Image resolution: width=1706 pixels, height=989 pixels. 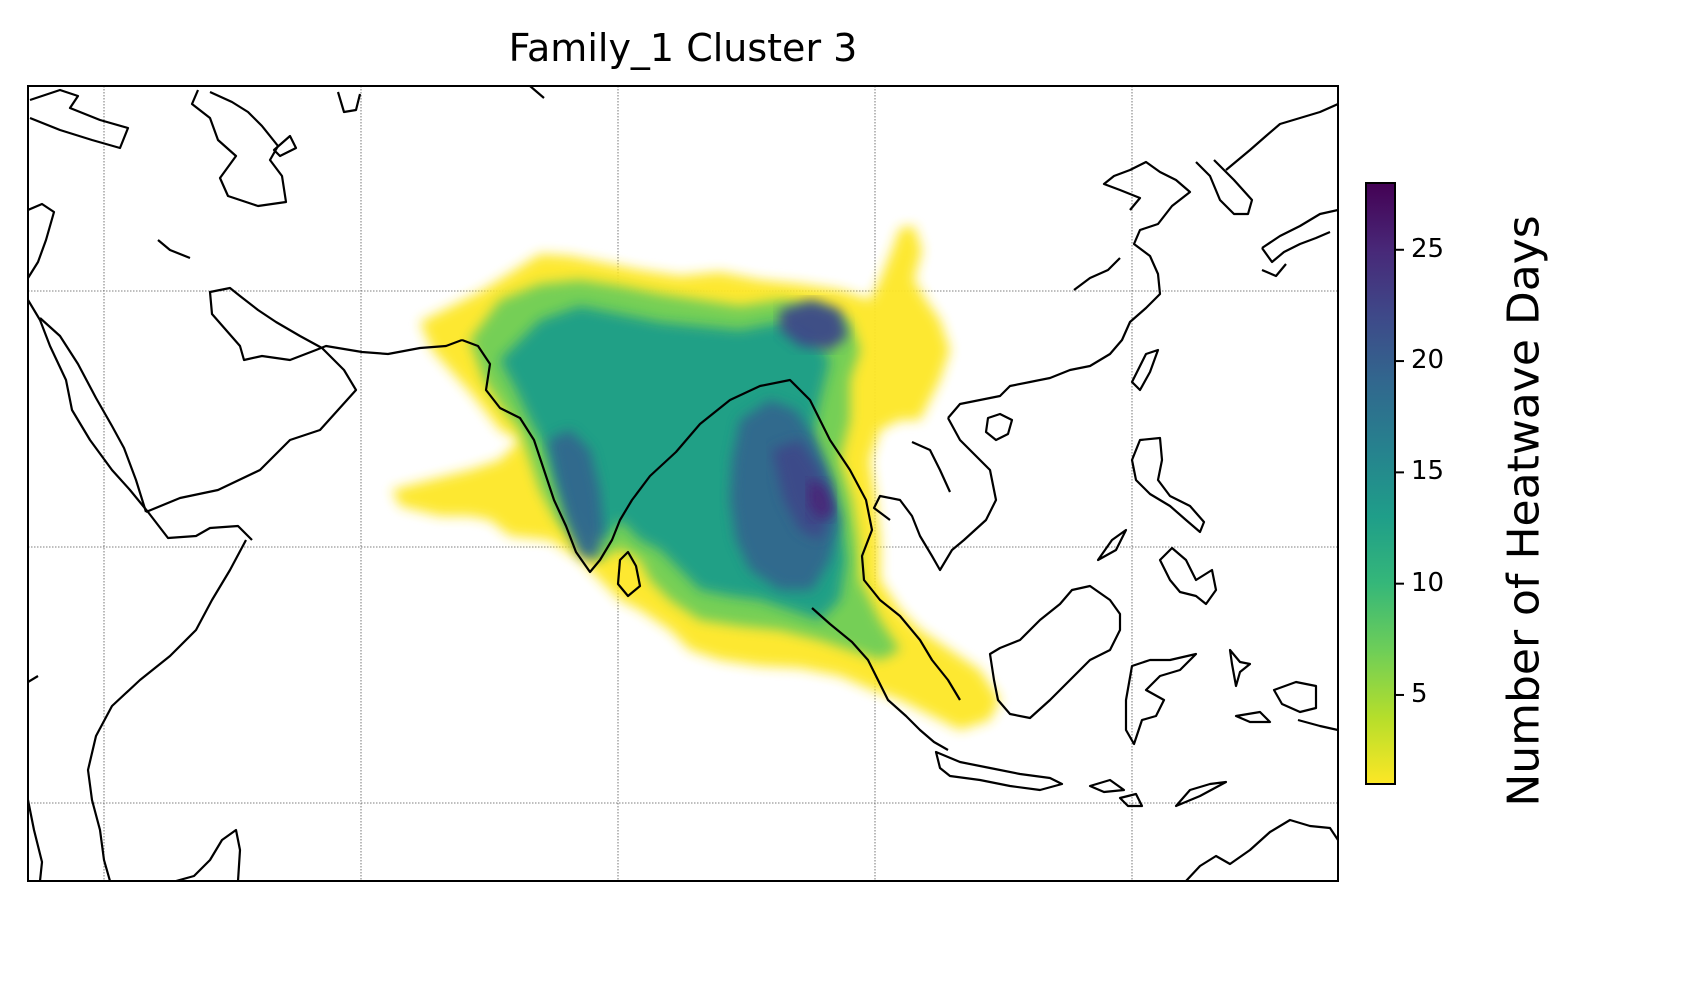 I want to click on colorbar-tick-label: 15, so click(x=1428, y=471).